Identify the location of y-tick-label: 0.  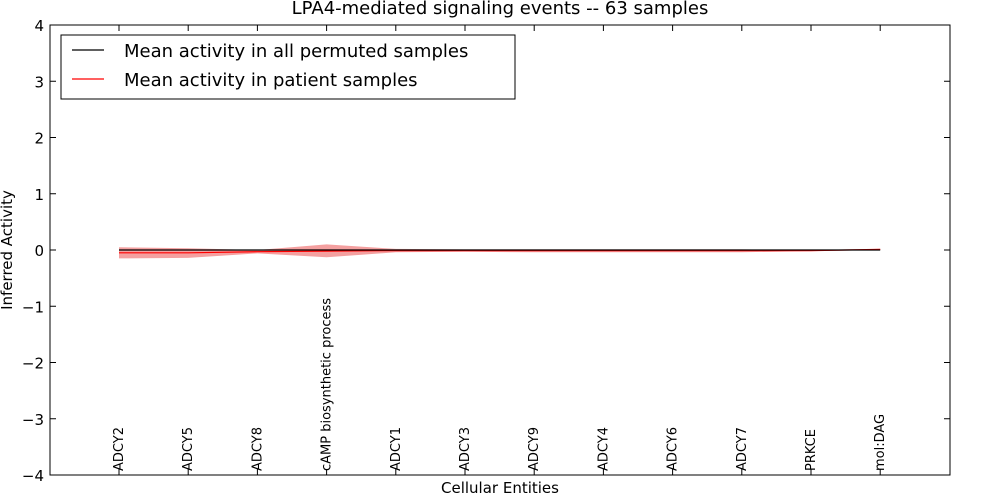
(39, 251).